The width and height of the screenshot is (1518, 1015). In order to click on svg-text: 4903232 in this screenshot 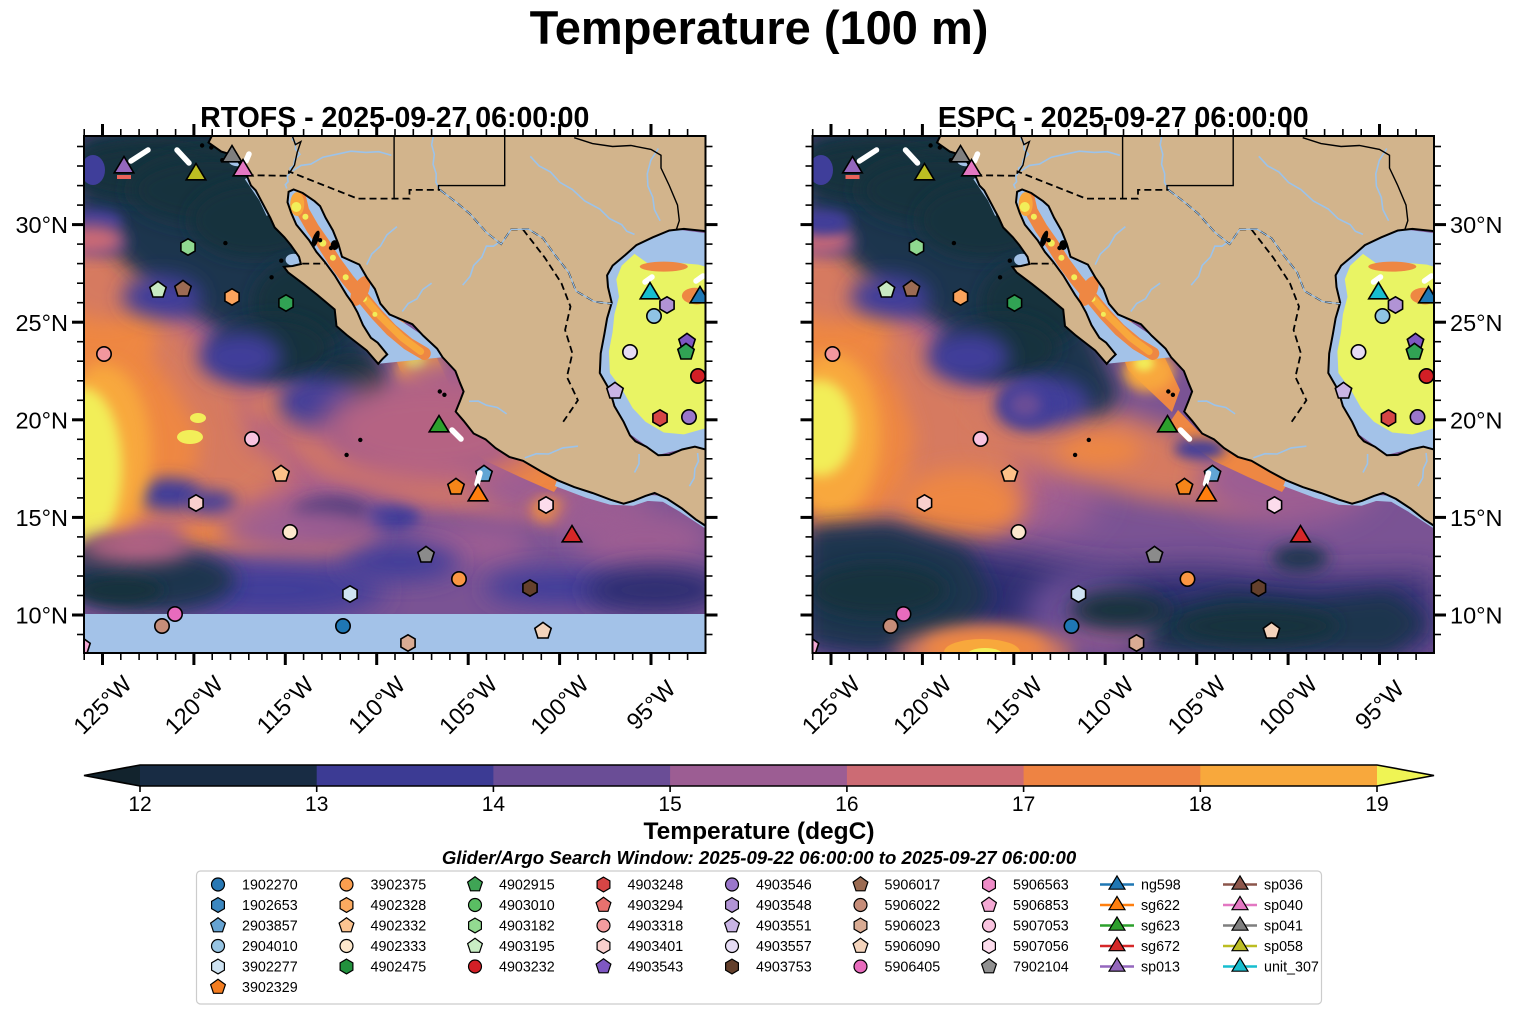, I will do `click(527, 967)`.